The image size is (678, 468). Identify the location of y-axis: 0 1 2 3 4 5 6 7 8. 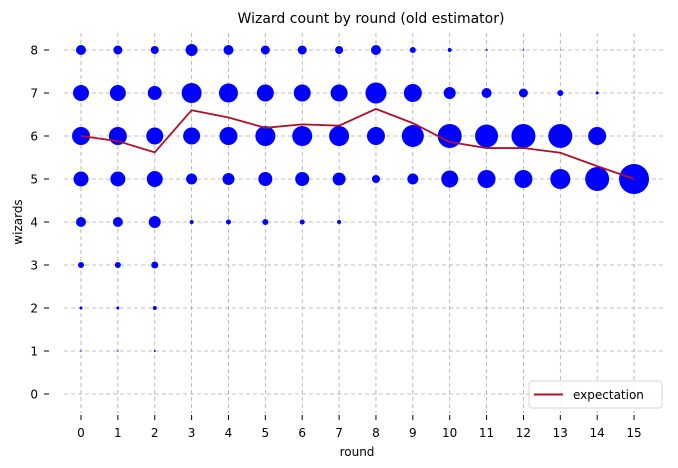
(39, 223).